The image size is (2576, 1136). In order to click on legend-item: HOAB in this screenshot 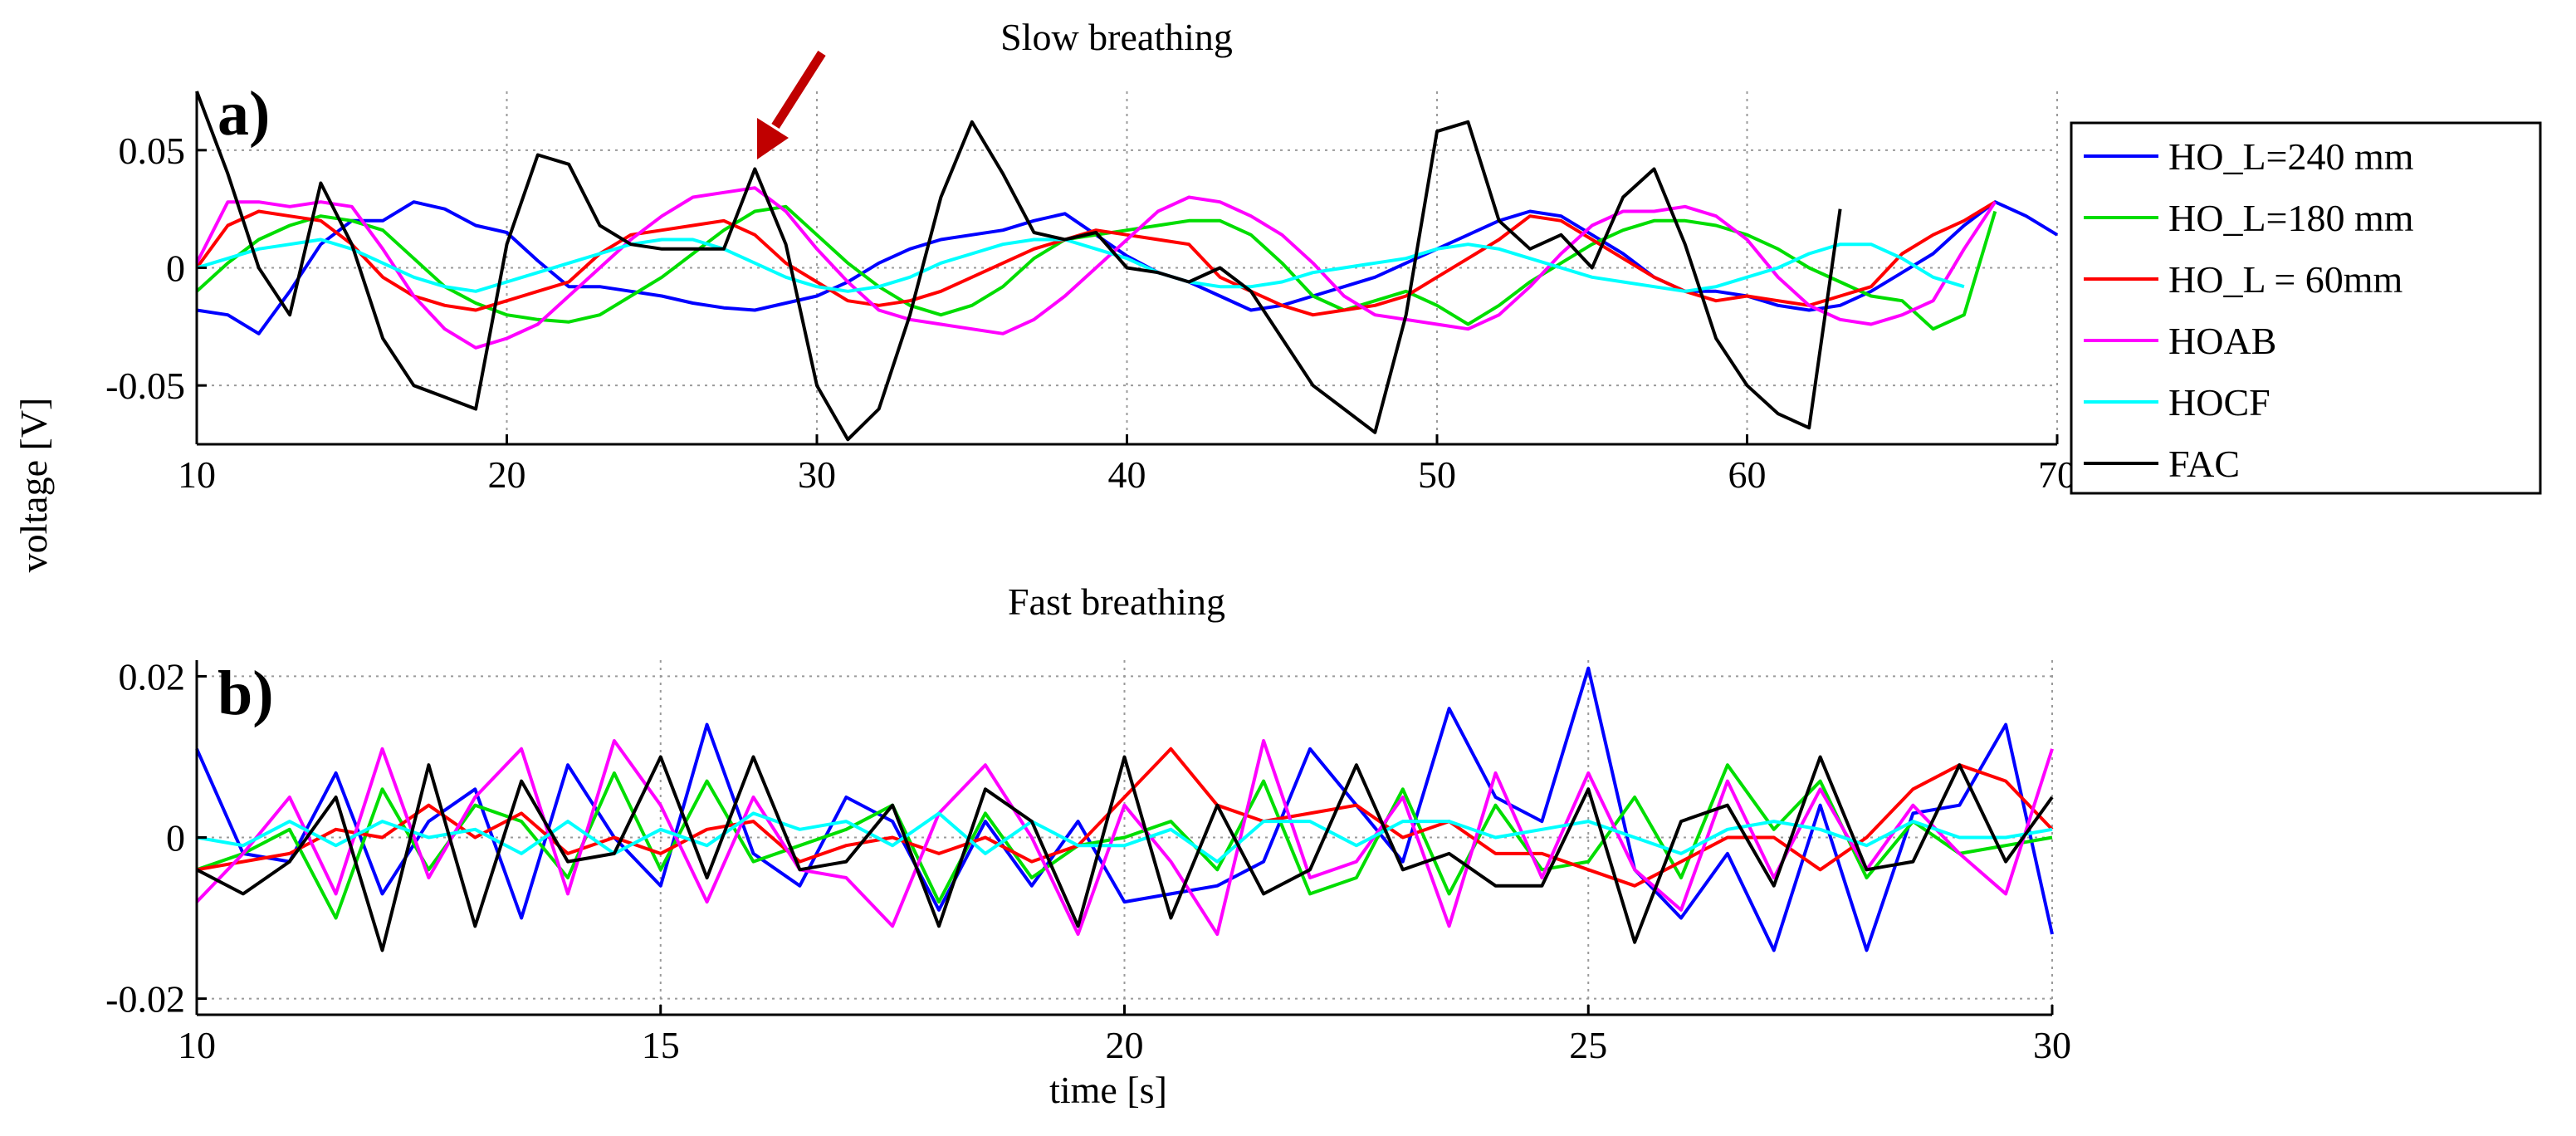, I will do `click(2180, 341)`.